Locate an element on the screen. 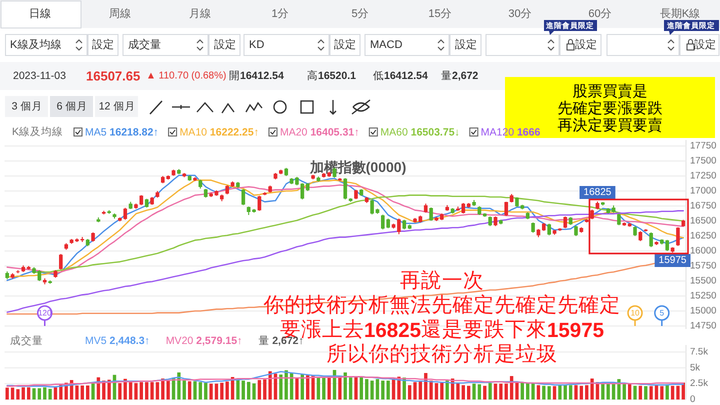  text: 先確定要漲要跌 is located at coordinates (610, 108).